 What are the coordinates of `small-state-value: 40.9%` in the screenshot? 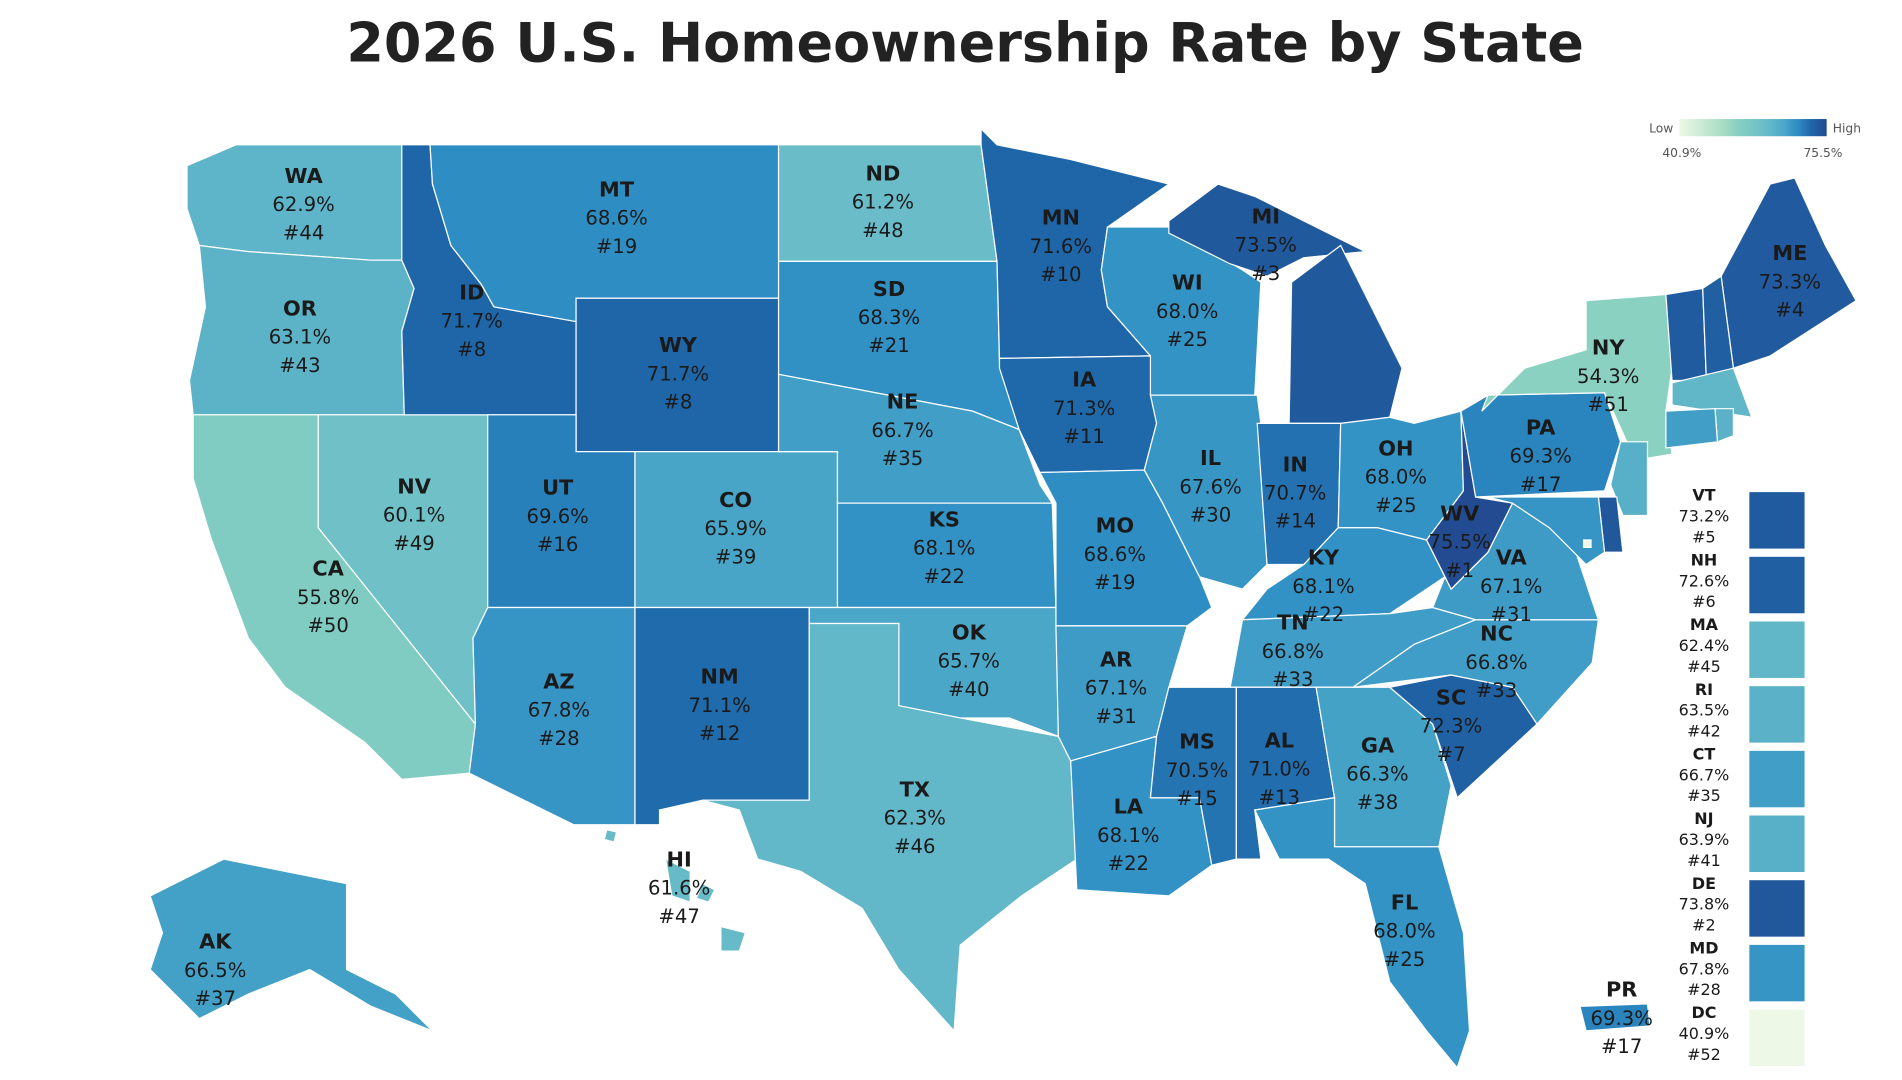 It's located at (1704, 1033).